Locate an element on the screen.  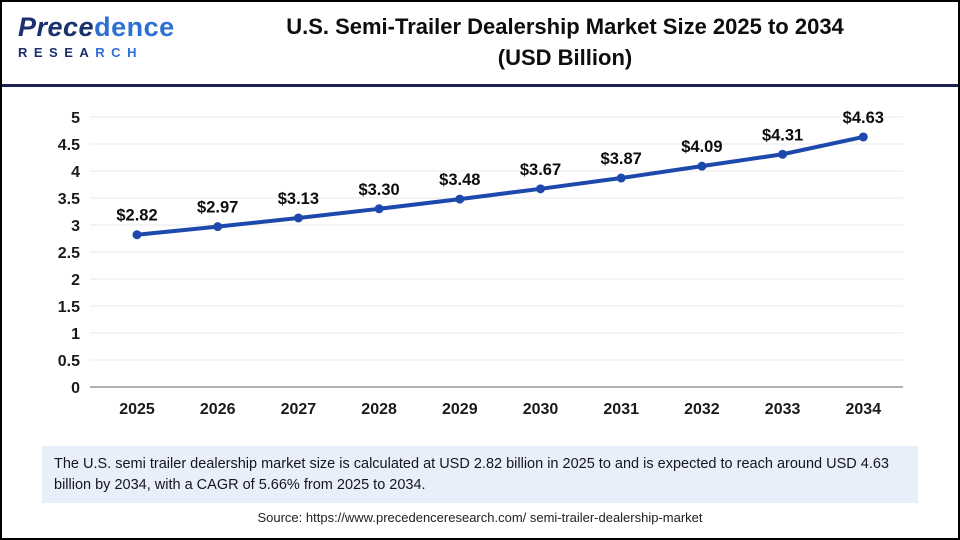
svg-text: 2.5 is located at coordinates (69, 253).